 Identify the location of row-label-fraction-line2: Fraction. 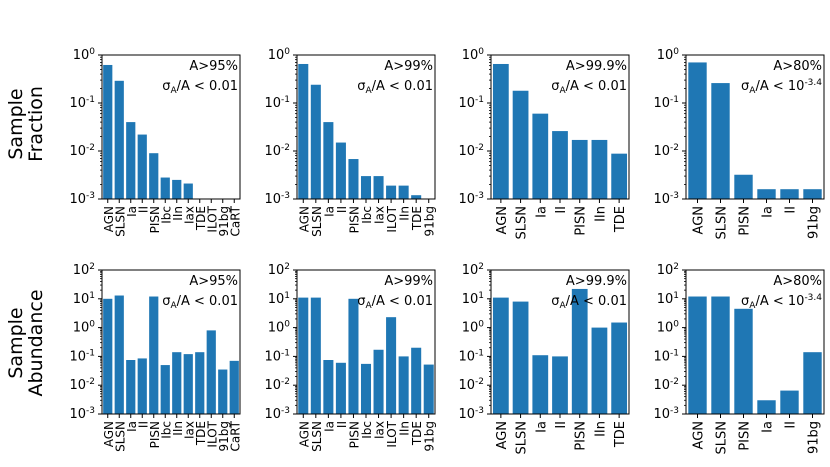
(36, 124).